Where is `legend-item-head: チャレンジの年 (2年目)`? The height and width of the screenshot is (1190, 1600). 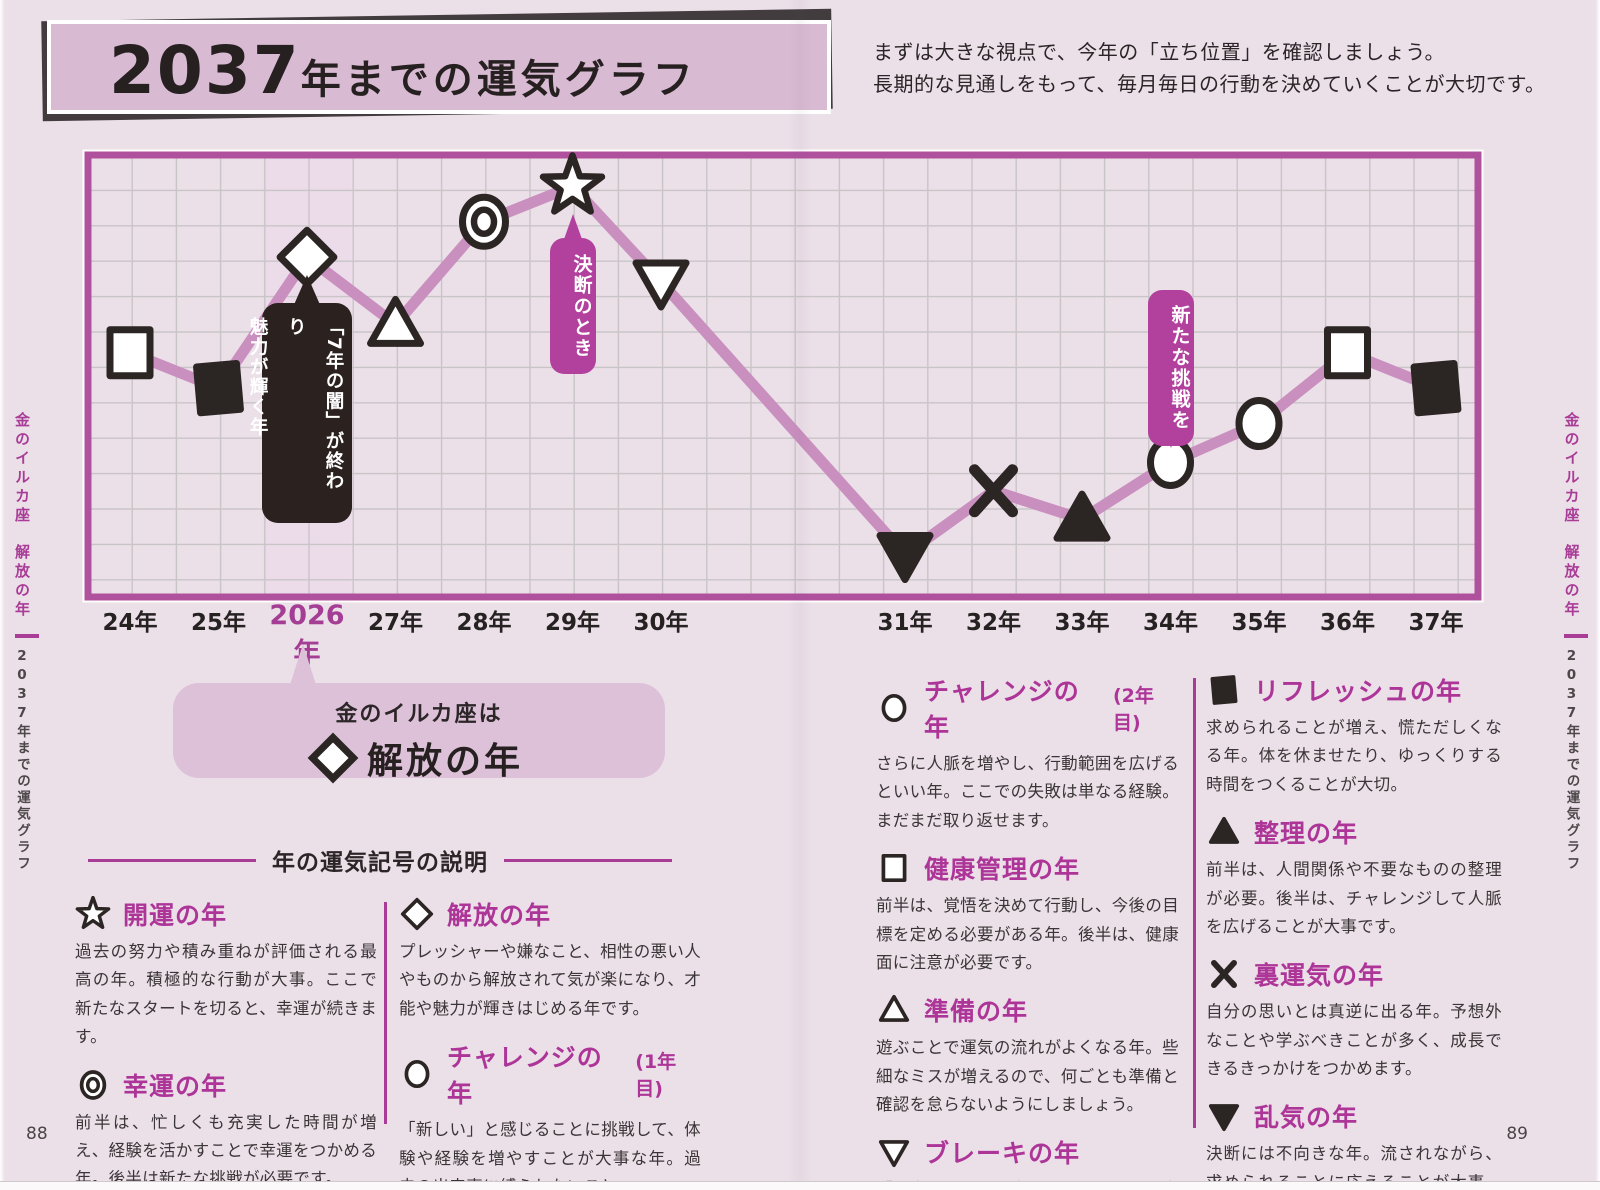 legend-item-head: チャレンジの年 (2年目) is located at coordinates (1027, 708).